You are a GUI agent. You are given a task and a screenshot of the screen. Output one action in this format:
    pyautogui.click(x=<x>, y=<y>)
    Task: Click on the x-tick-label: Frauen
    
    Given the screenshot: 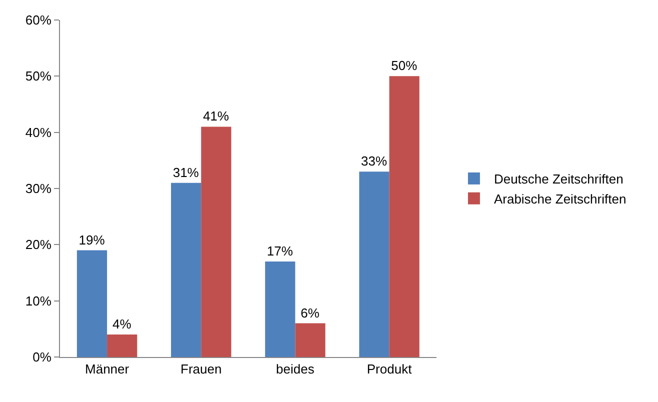 What is the action you would take?
    pyautogui.click(x=201, y=369)
    